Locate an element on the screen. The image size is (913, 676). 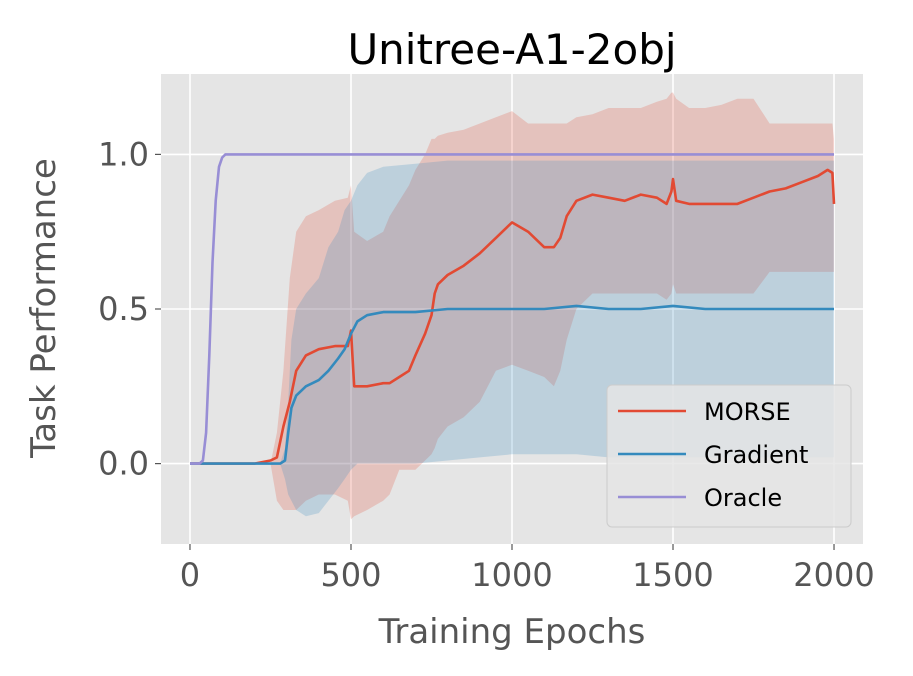
legend-label-morse: MORSE is located at coordinates (747, 412).